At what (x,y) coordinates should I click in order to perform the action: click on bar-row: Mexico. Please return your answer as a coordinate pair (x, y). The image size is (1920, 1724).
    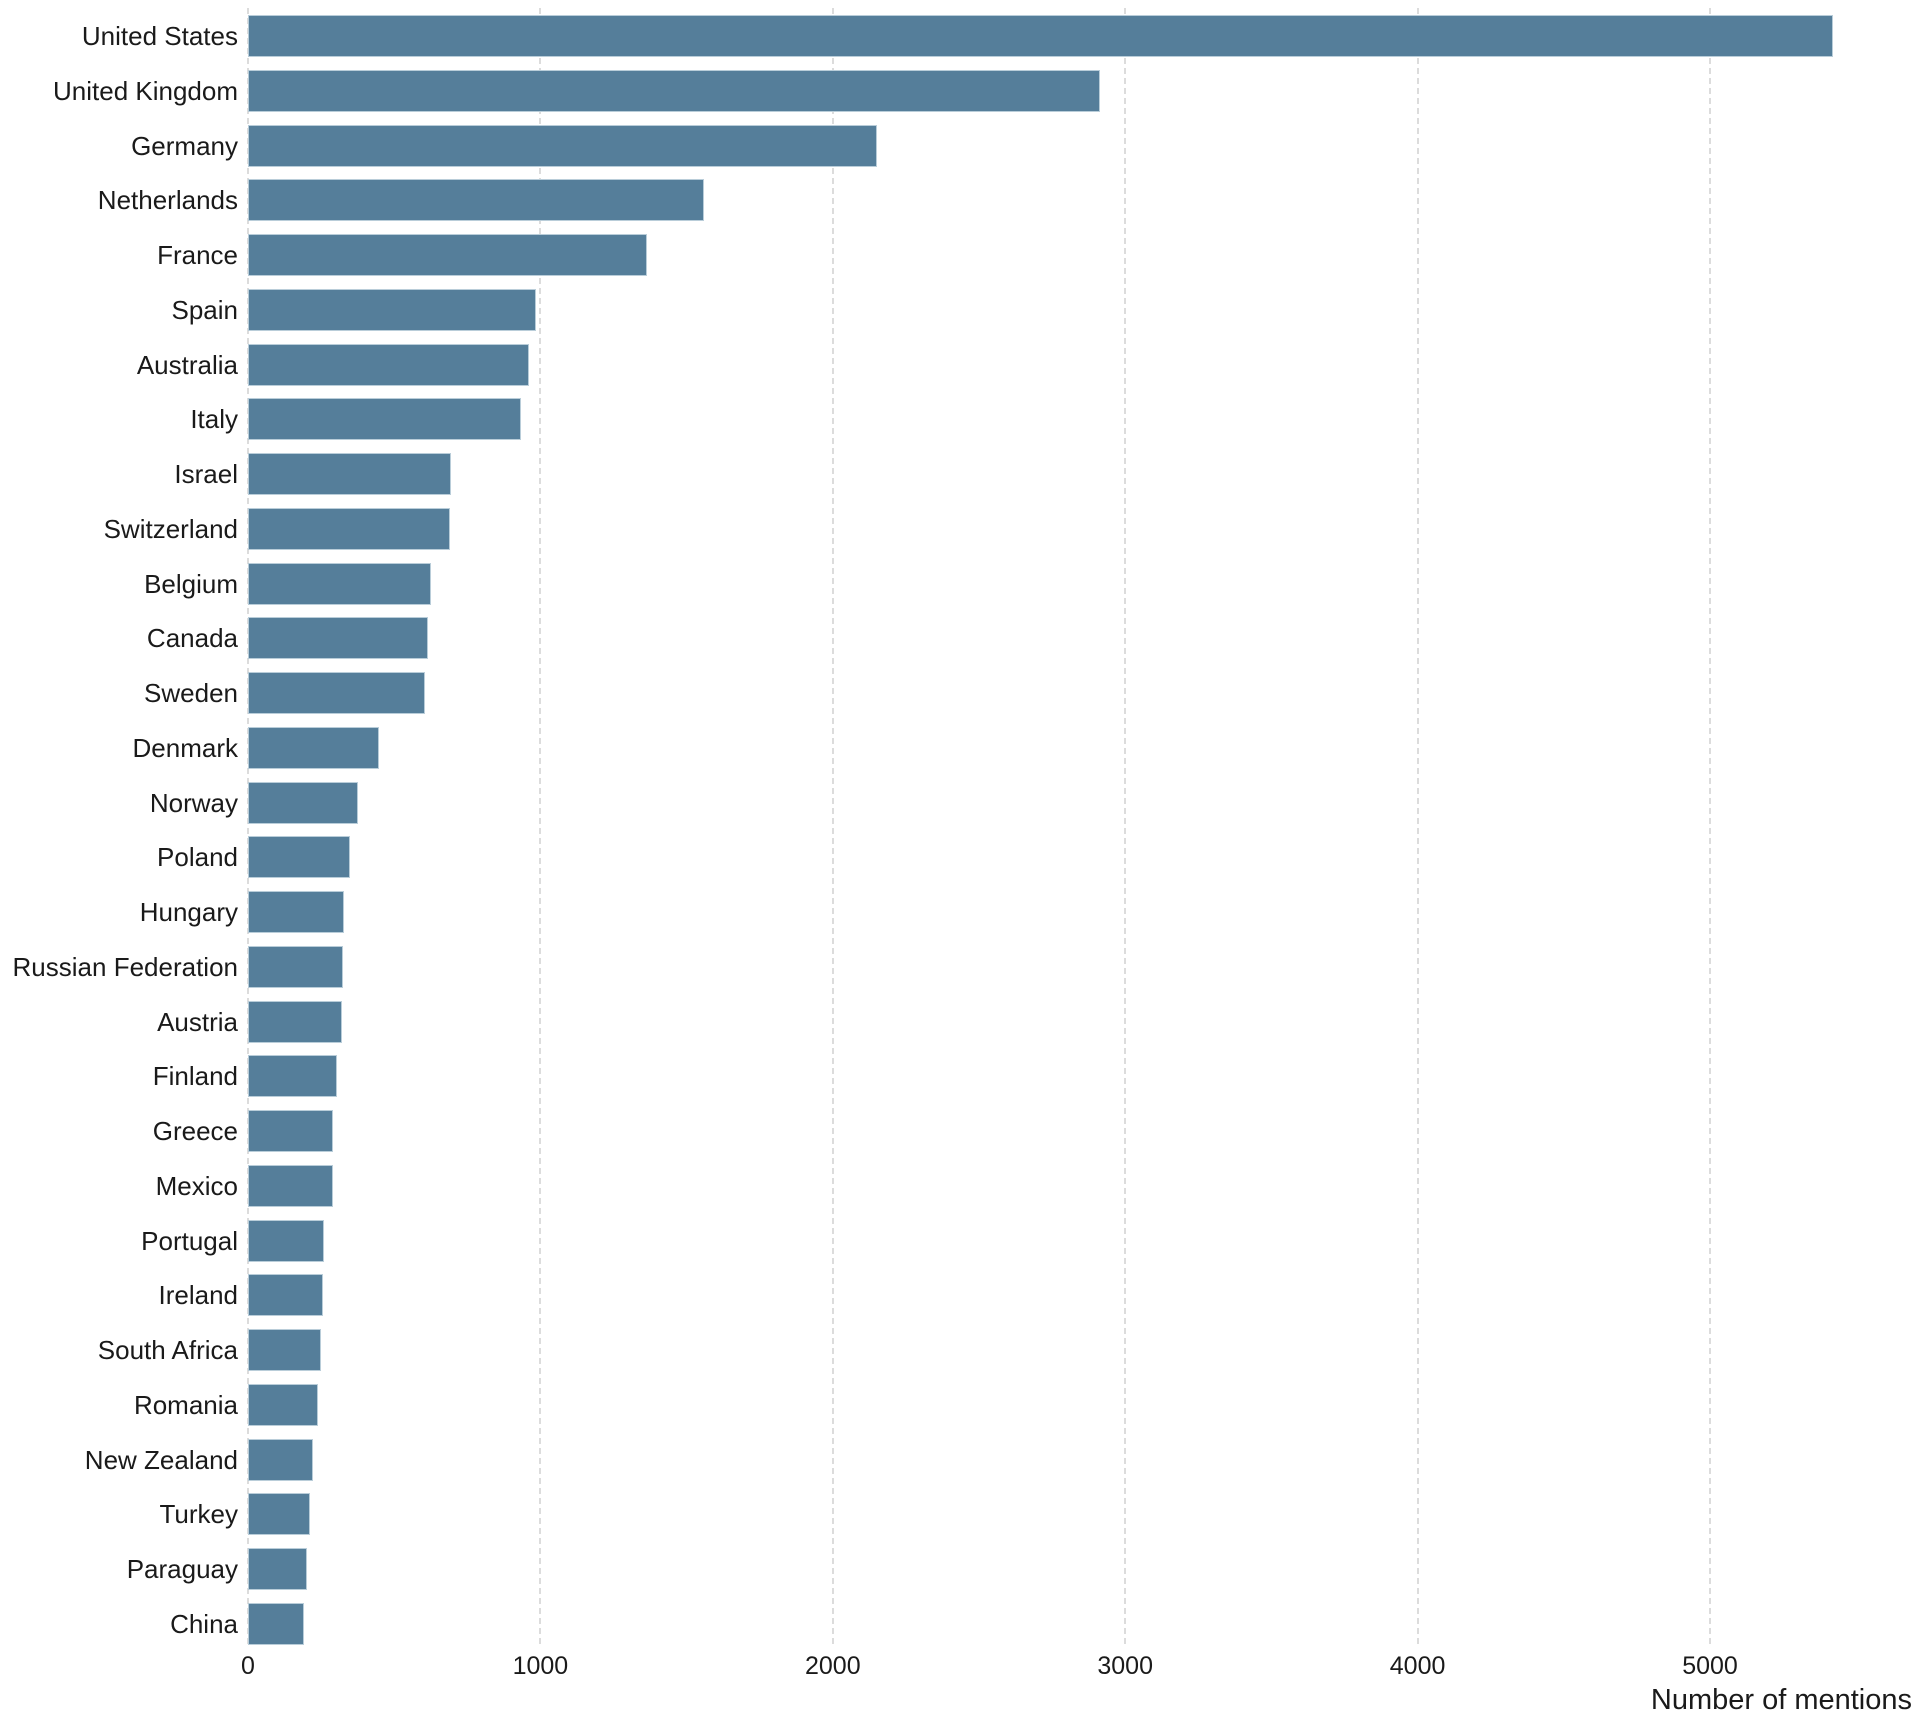
    Looking at the image, I should click on (960, 1185).